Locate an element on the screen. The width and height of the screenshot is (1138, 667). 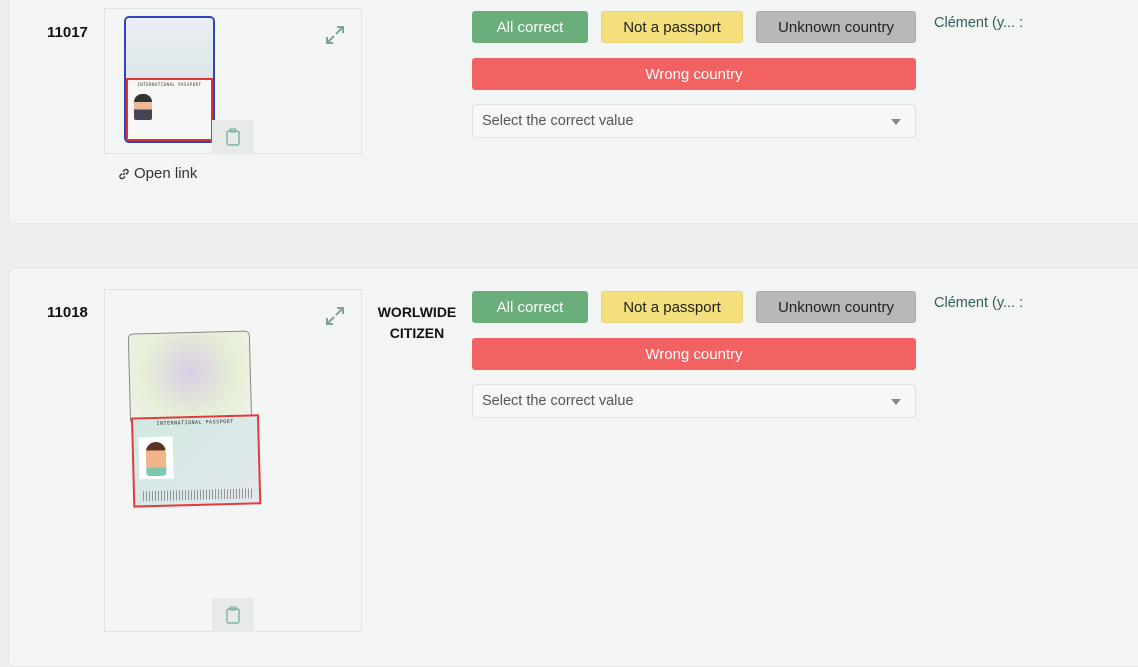
record-id: 11017 is located at coordinates (67, 32).